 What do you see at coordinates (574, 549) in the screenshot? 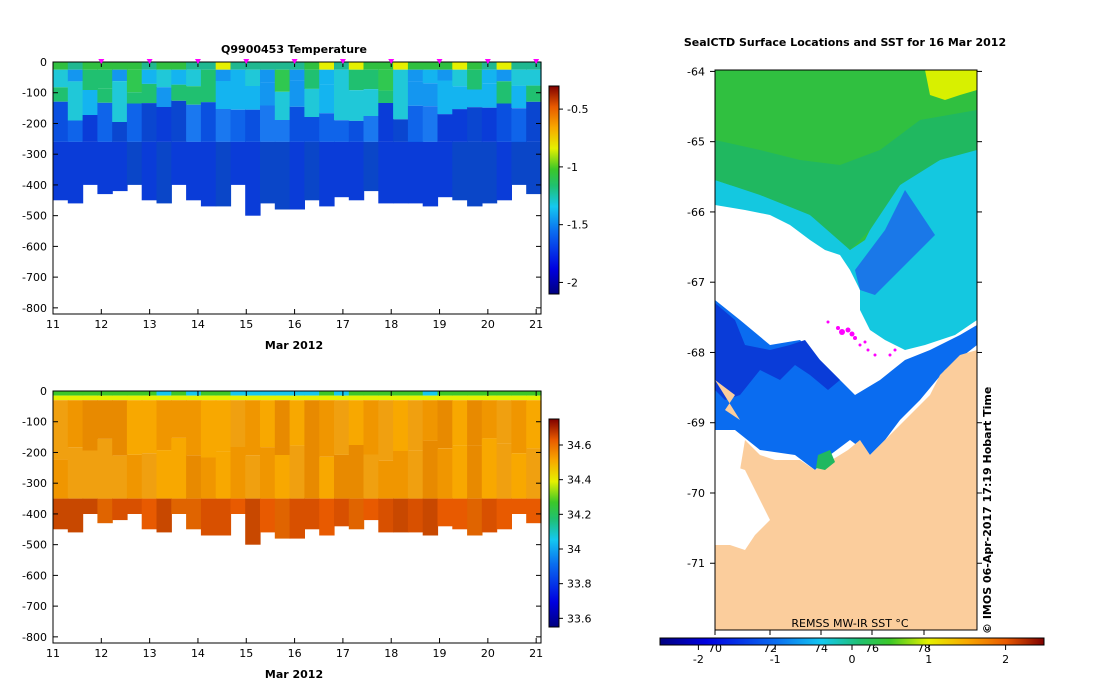
I see `colorbar-tick-label: 34` at bounding box center [574, 549].